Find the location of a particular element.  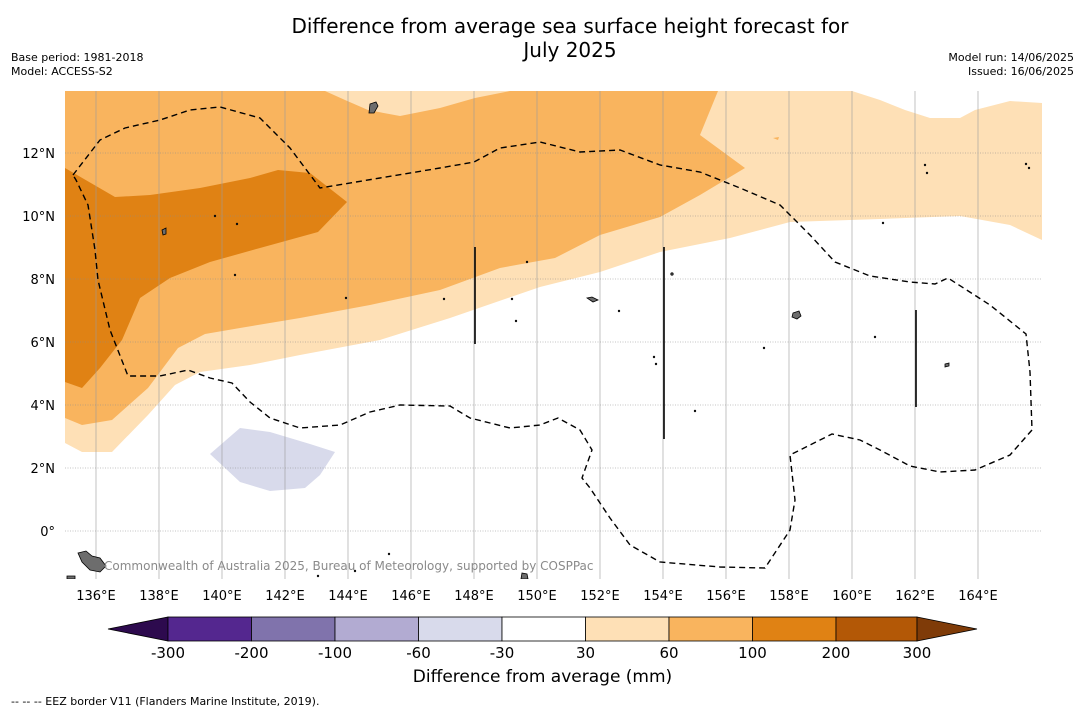

island-kosrae is located at coordinates (947, 365).